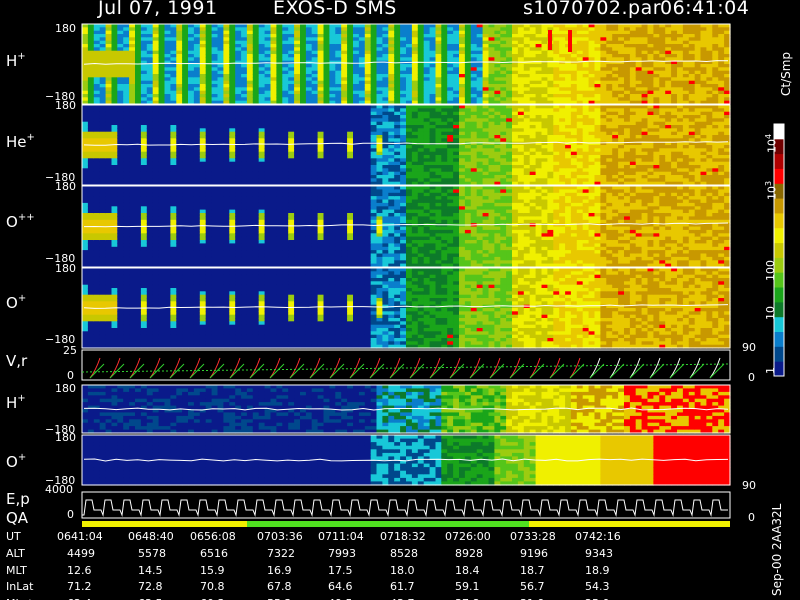  What do you see at coordinates (20, 141) in the screenshot?
I see `panel-label-he-plus: He+` at bounding box center [20, 141].